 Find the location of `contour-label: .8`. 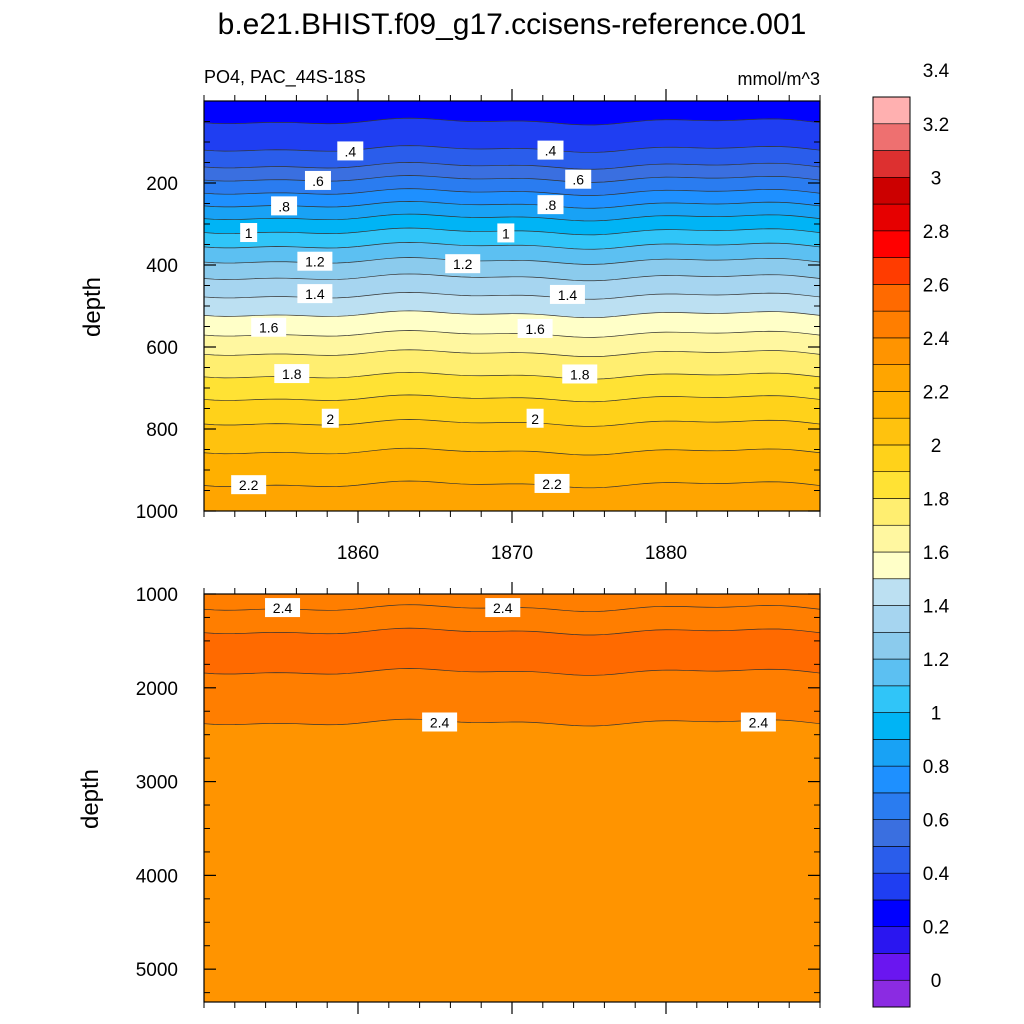

contour-label: .8 is located at coordinates (284, 206).